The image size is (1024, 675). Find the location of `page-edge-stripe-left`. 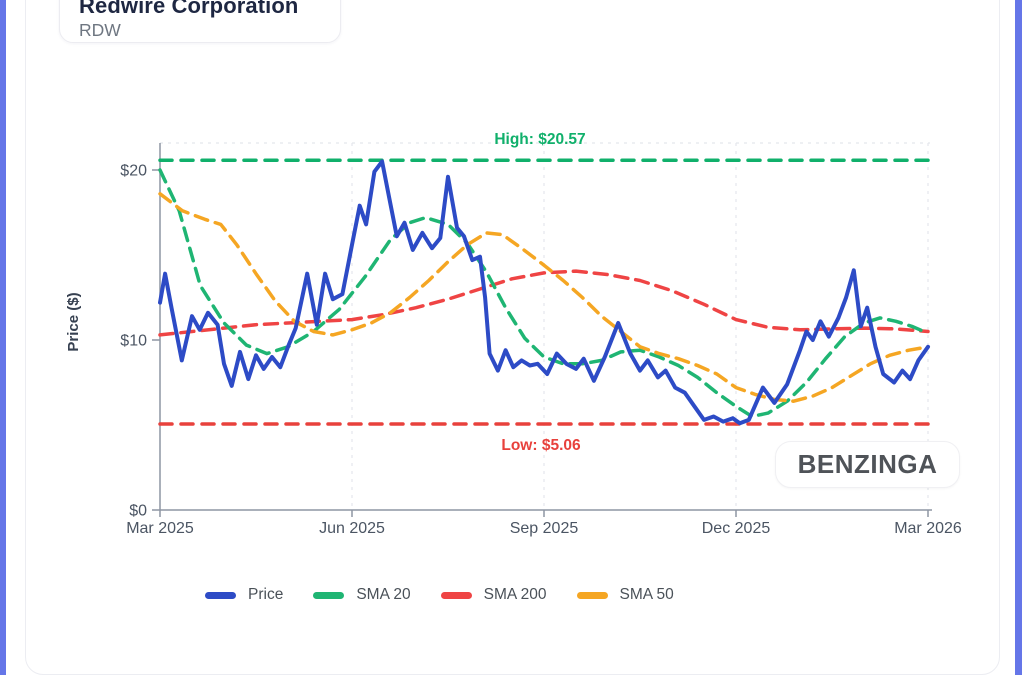

page-edge-stripe-left is located at coordinates (3, 337).